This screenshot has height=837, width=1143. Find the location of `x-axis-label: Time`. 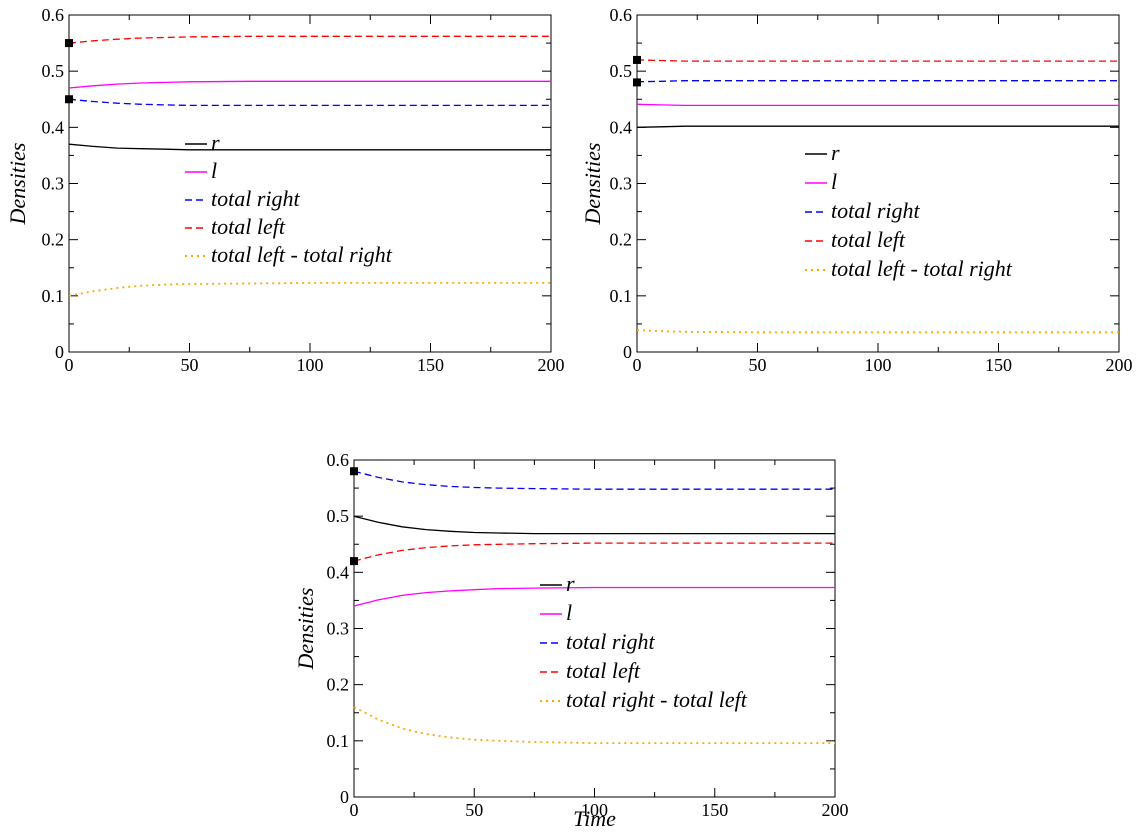

x-axis-label: Time is located at coordinates (594, 818).